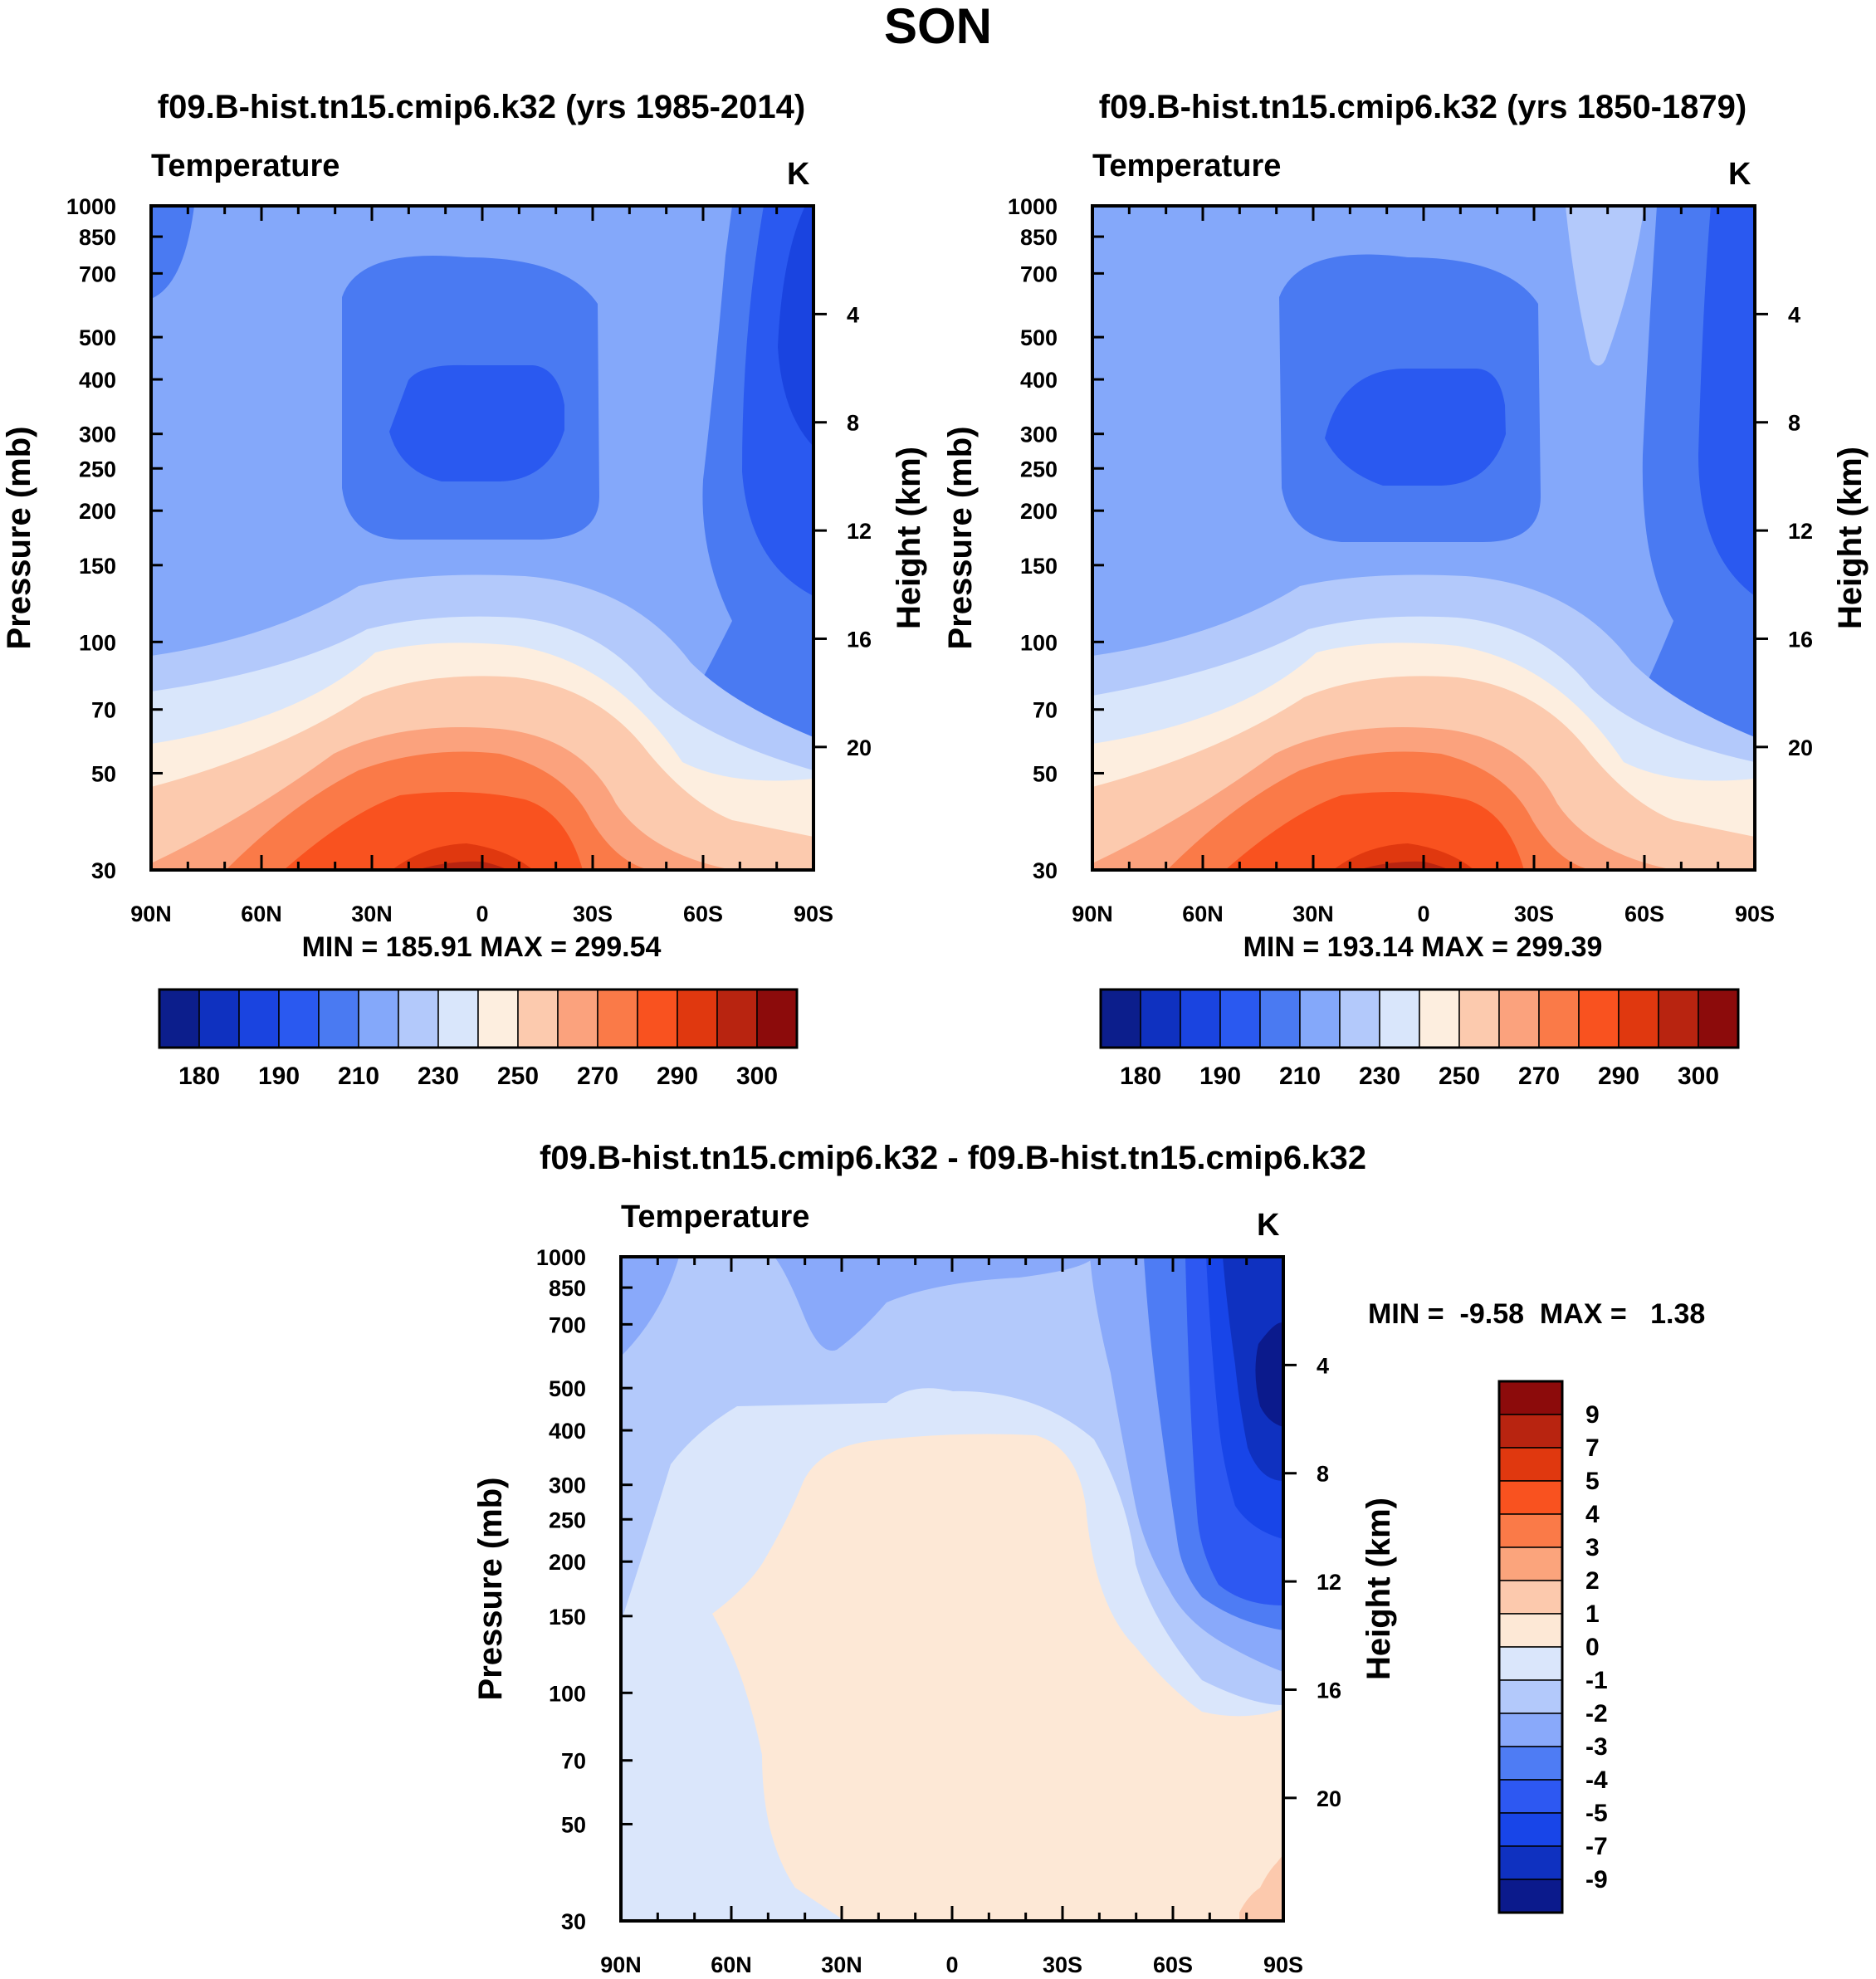  I want to click on panel-3-ptick-label: 500, so click(567, 1388).